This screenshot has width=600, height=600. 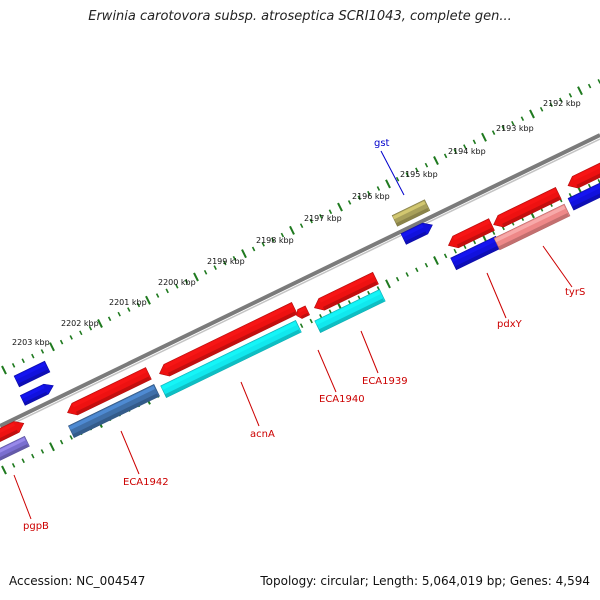 What do you see at coordinates (226, 261) in the screenshot?
I see `scale-label: 2199 kbp` at bounding box center [226, 261].